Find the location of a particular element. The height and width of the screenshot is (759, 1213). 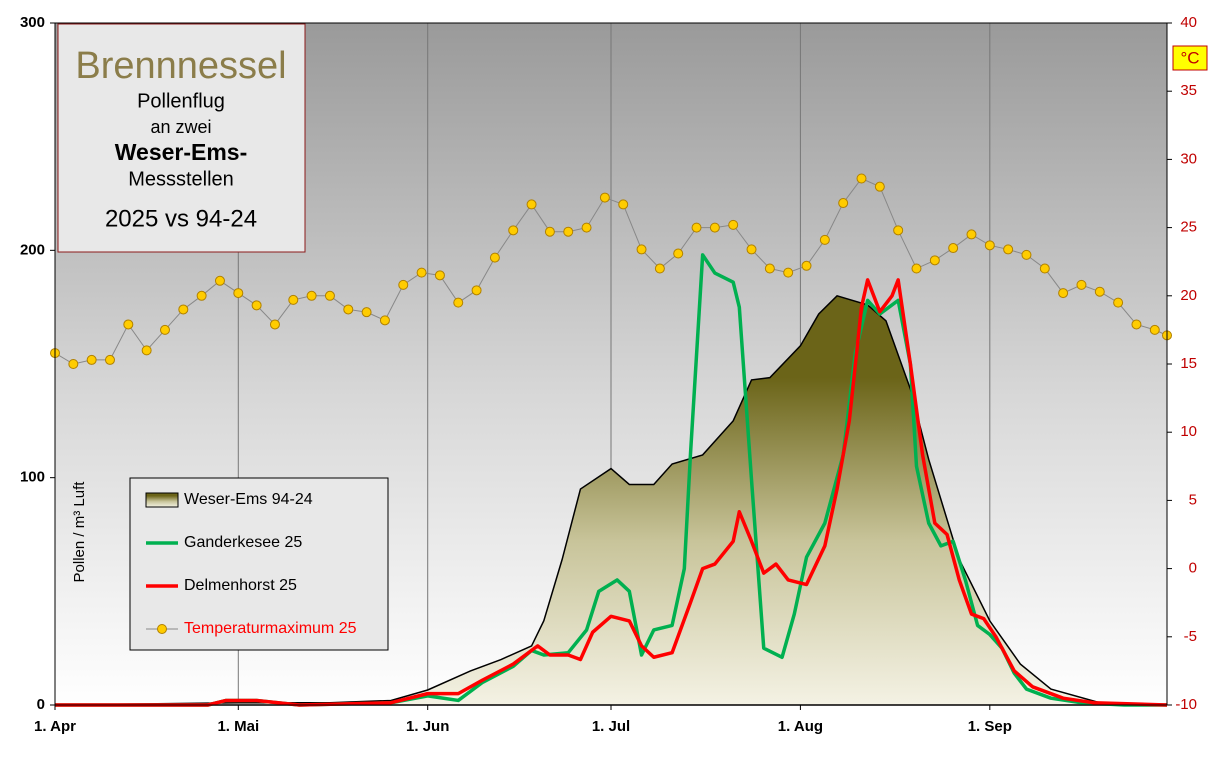

x-tick-label: 1. Apr is located at coordinates (55, 726).